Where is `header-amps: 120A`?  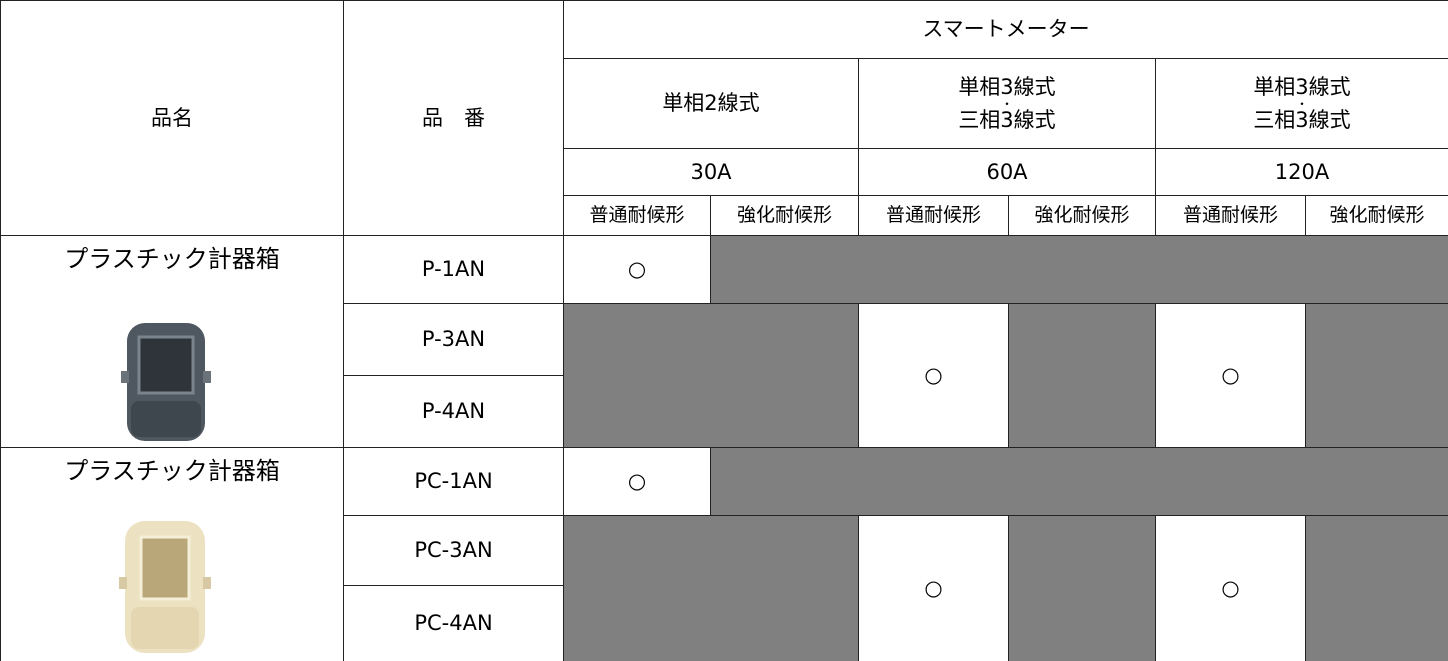
header-amps: 120A is located at coordinates (1302, 172).